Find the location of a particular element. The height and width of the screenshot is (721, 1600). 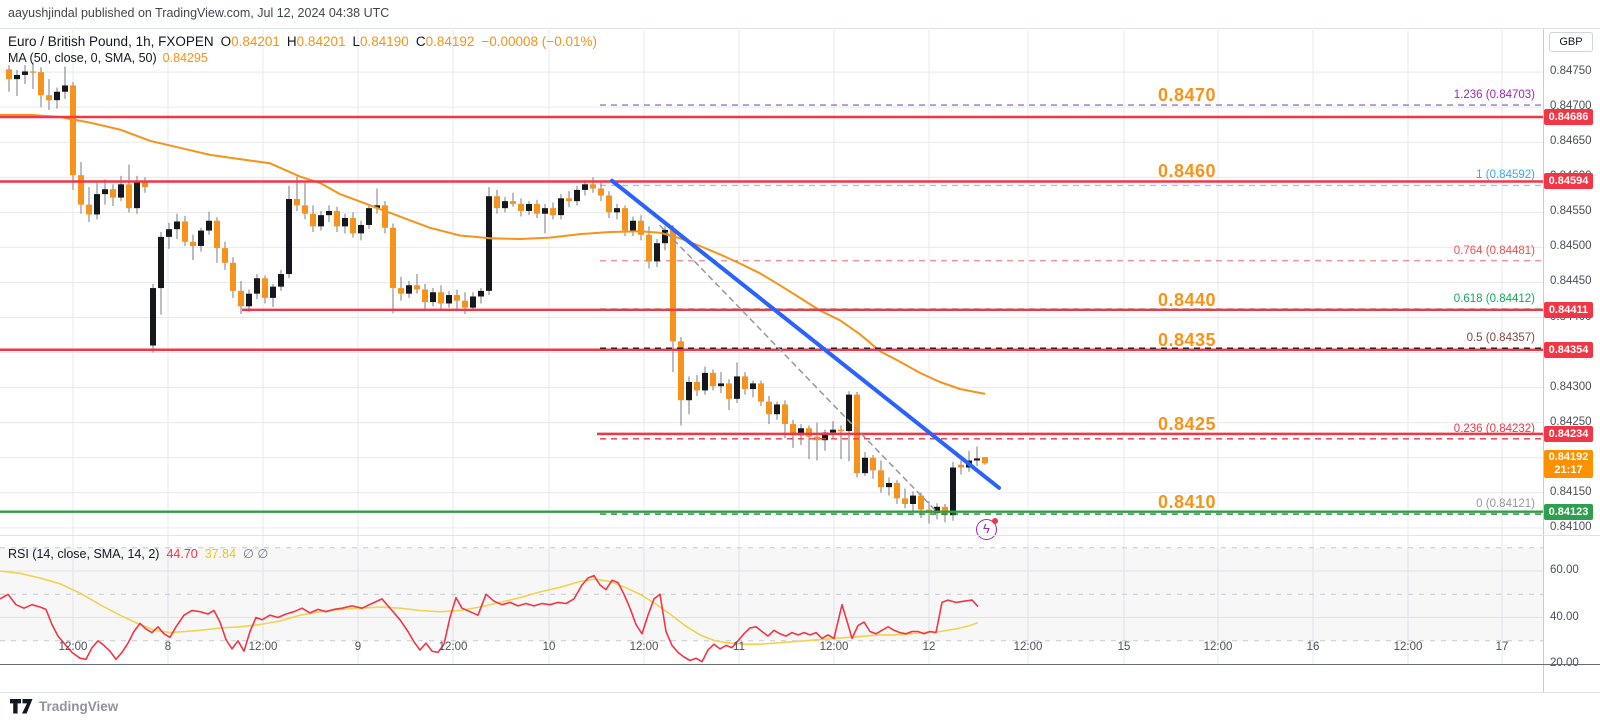

rsi-line is located at coordinates (489, 618).